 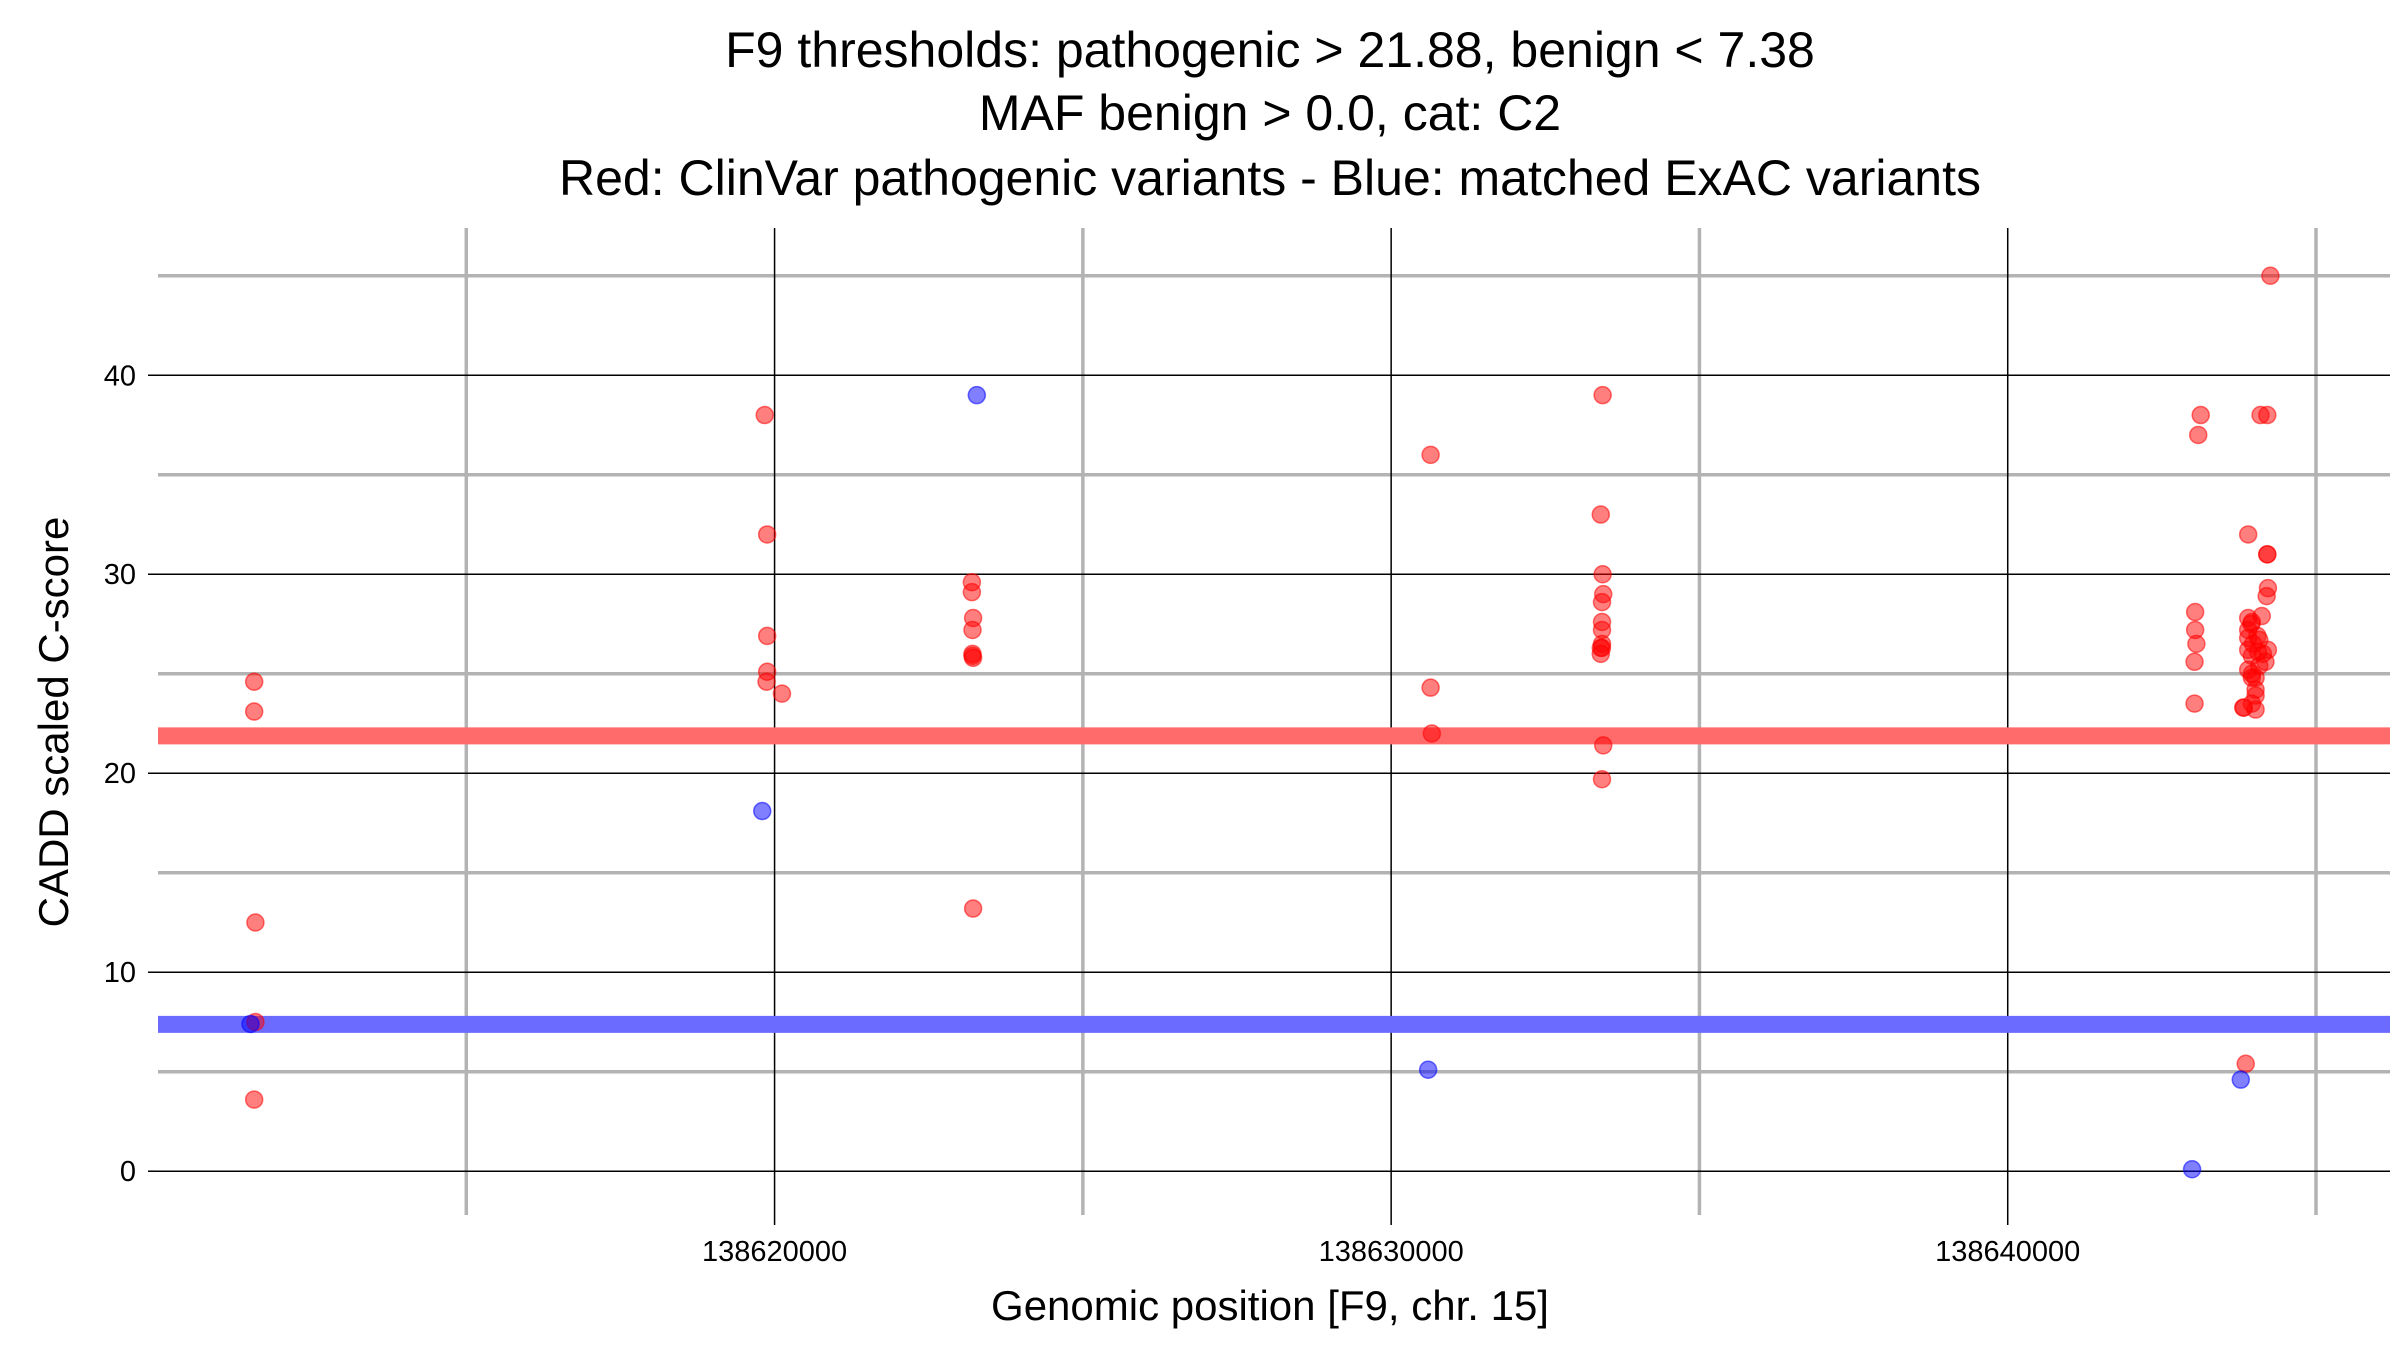 What do you see at coordinates (120, 575) in the screenshot?
I see `y-tick-label: 30` at bounding box center [120, 575].